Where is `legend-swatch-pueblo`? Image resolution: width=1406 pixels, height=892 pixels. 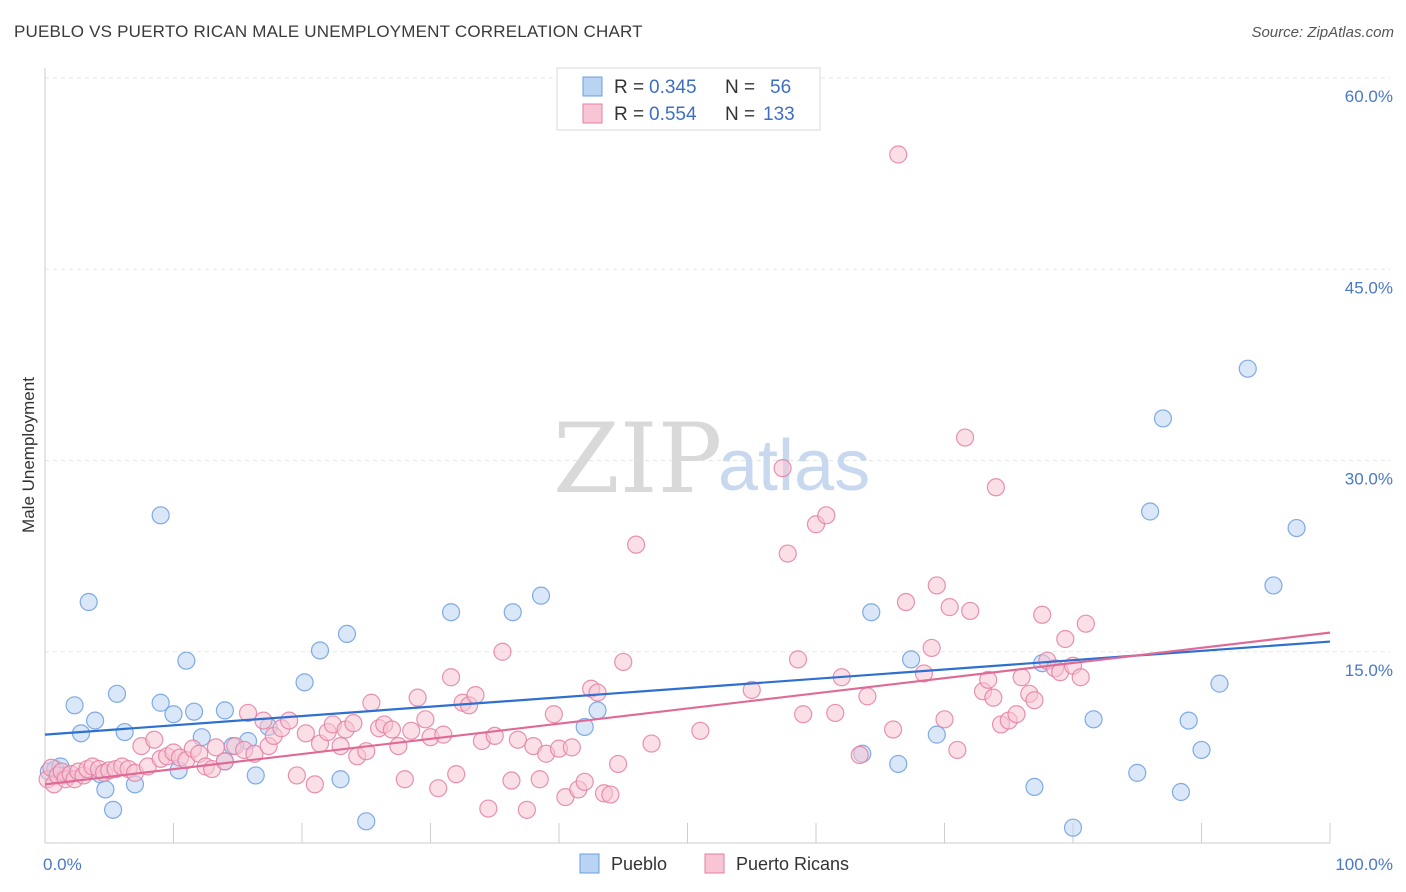 legend-swatch-pueblo is located at coordinates (592, 86).